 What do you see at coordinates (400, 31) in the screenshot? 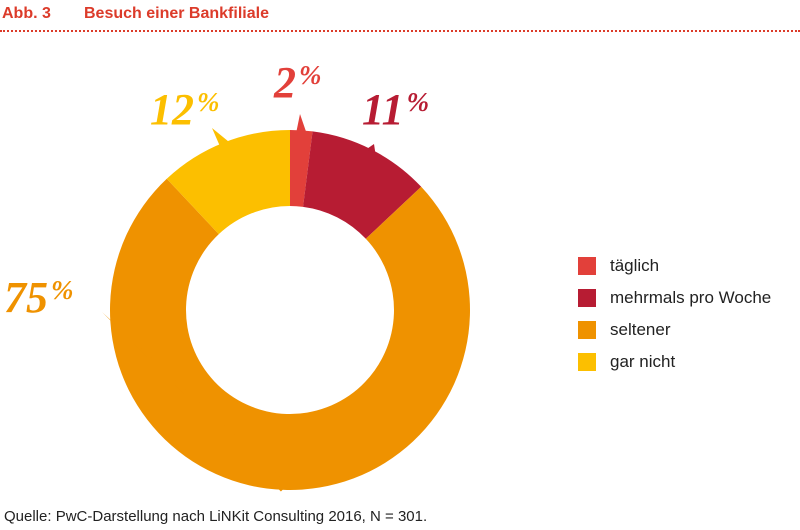
I see `header-divider` at bounding box center [400, 31].